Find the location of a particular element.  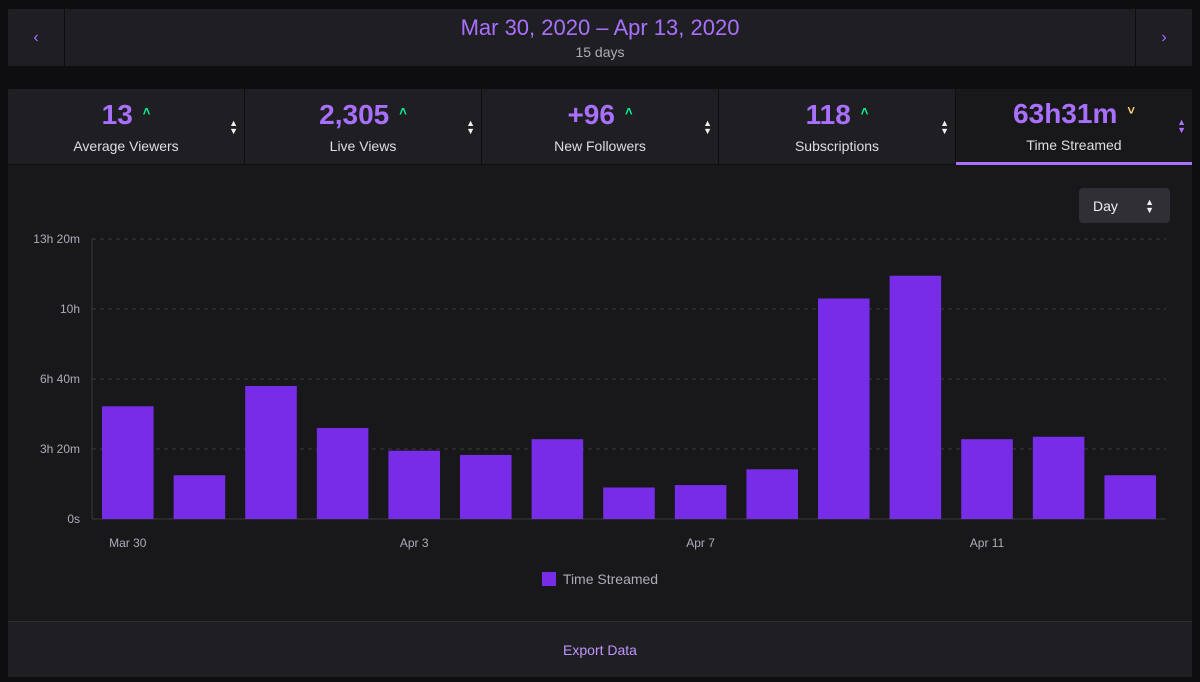

stat-value: 118 is located at coordinates (828, 114).